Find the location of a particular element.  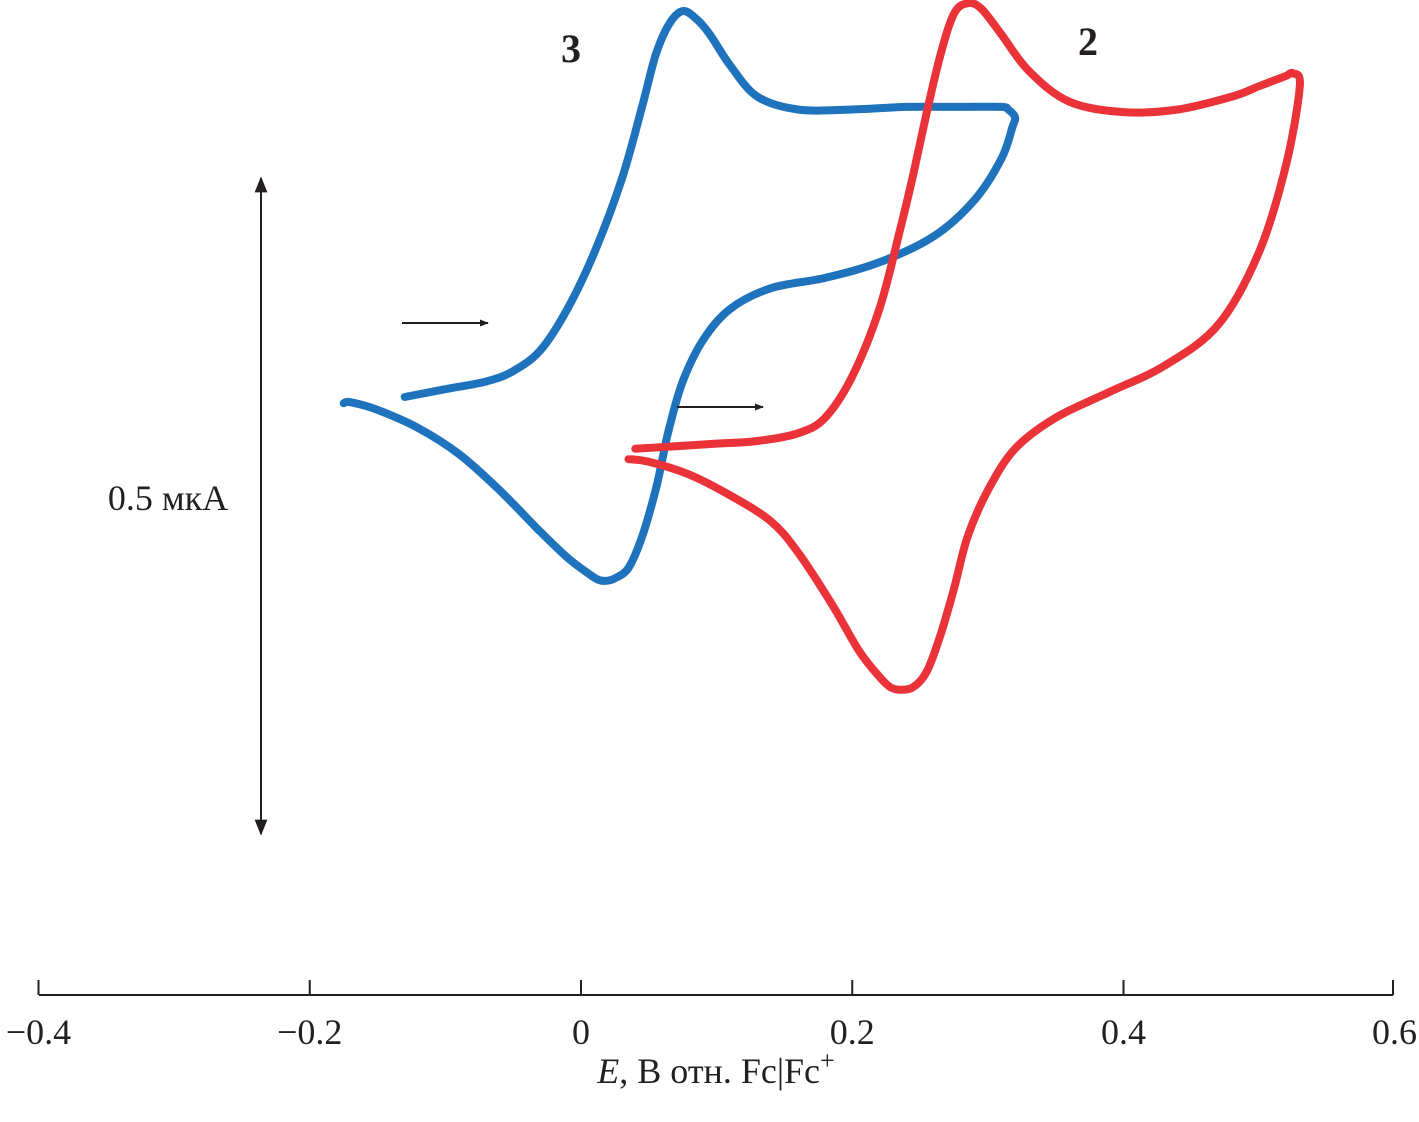

scan-direction-arrows is located at coordinates (583, 365).